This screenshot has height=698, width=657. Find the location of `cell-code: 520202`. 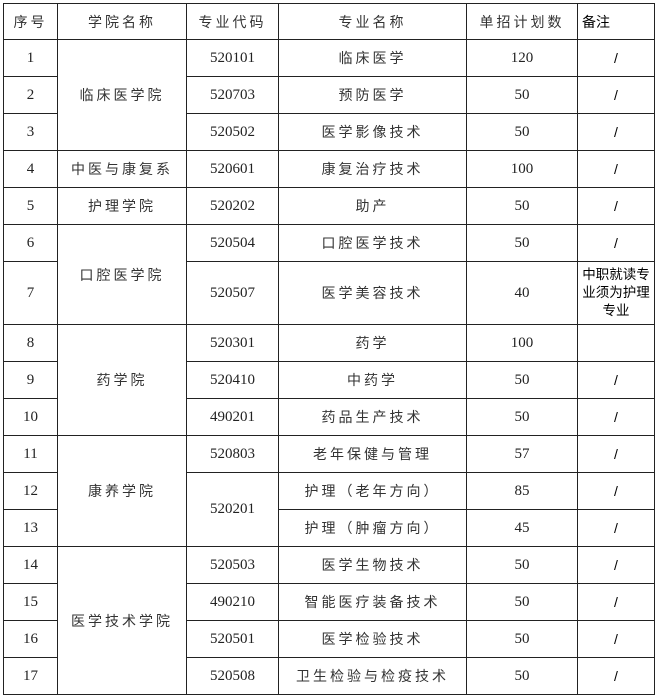

cell-code: 520202 is located at coordinates (232, 206).